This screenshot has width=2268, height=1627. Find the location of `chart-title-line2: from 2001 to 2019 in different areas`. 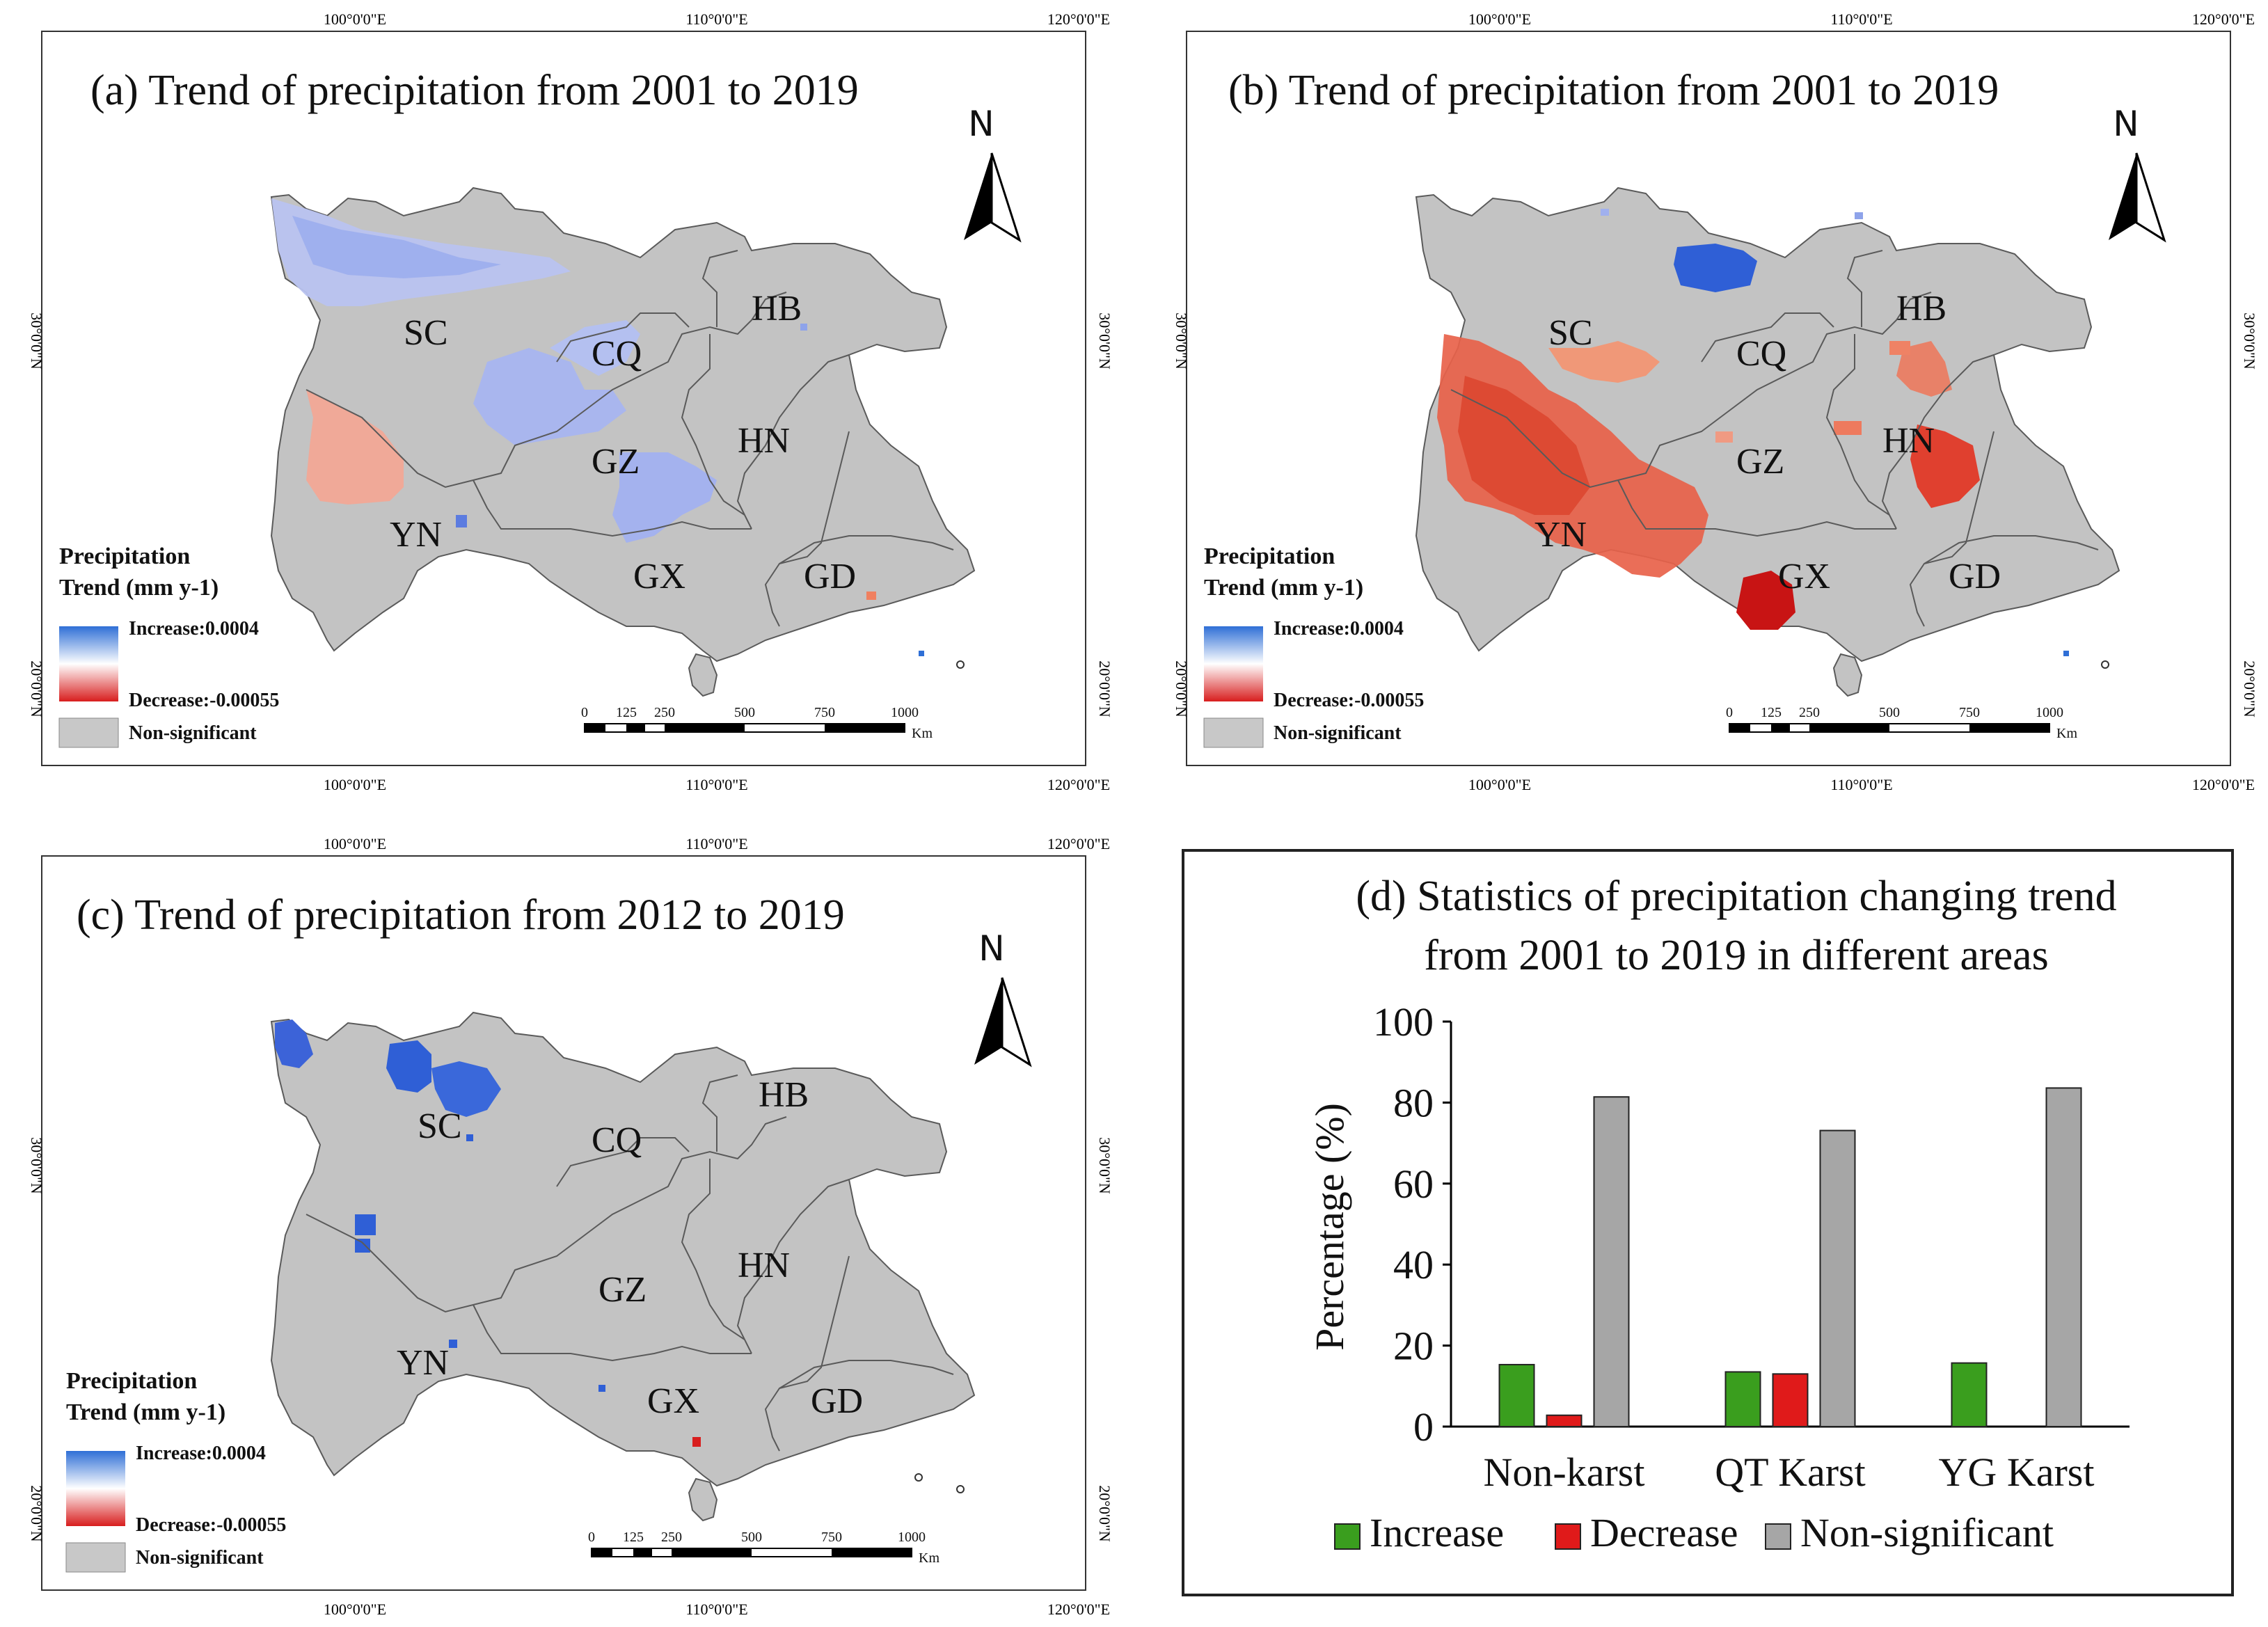

chart-title-line2: from 2001 to 2019 in different areas is located at coordinates (1736, 956).